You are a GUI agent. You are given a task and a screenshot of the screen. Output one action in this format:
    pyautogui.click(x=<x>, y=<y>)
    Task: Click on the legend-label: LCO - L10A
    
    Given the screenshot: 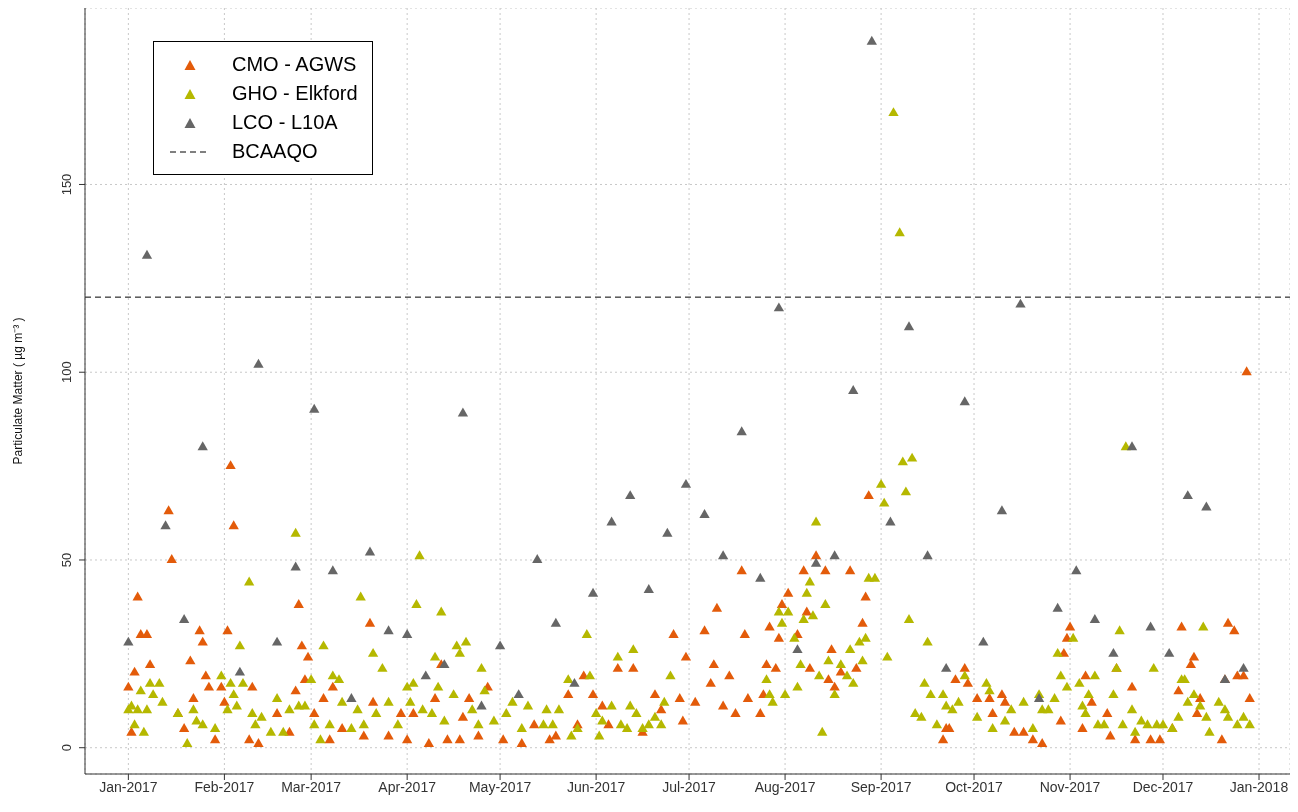 What is the action you would take?
    pyautogui.click(x=285, y=122)
    